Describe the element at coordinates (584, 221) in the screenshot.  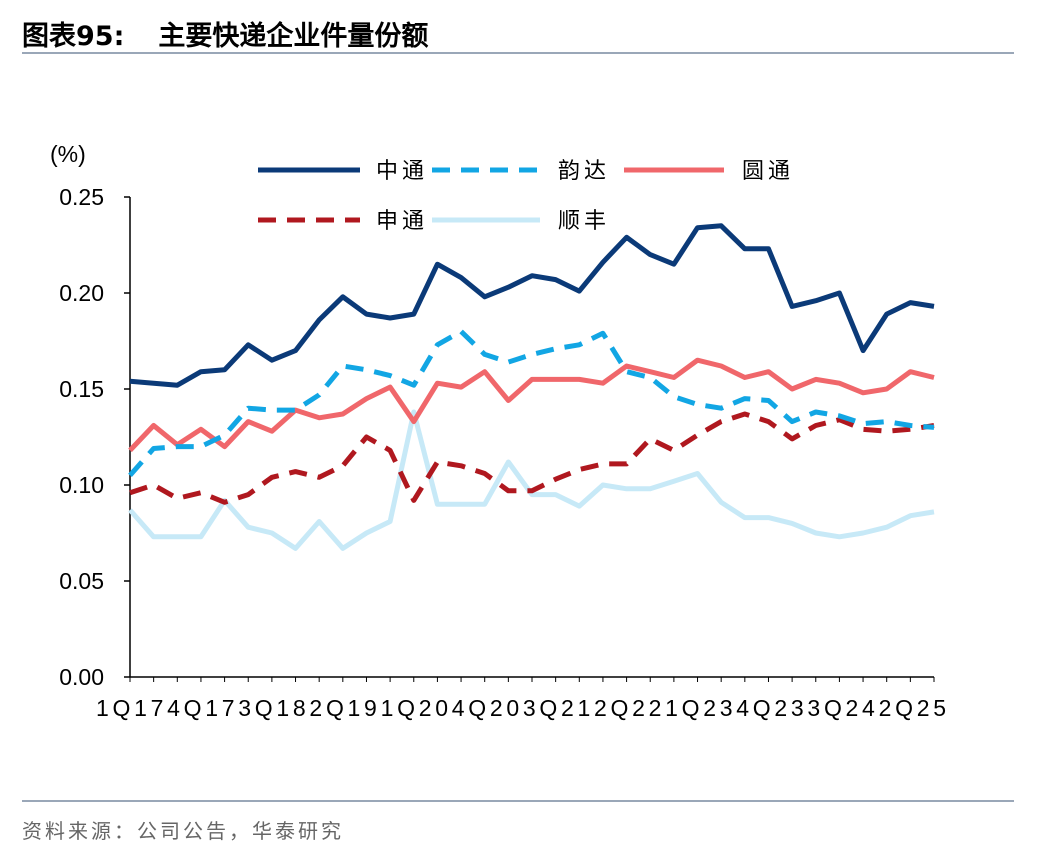
I see `legend-label-4: 顺丰` at that location.